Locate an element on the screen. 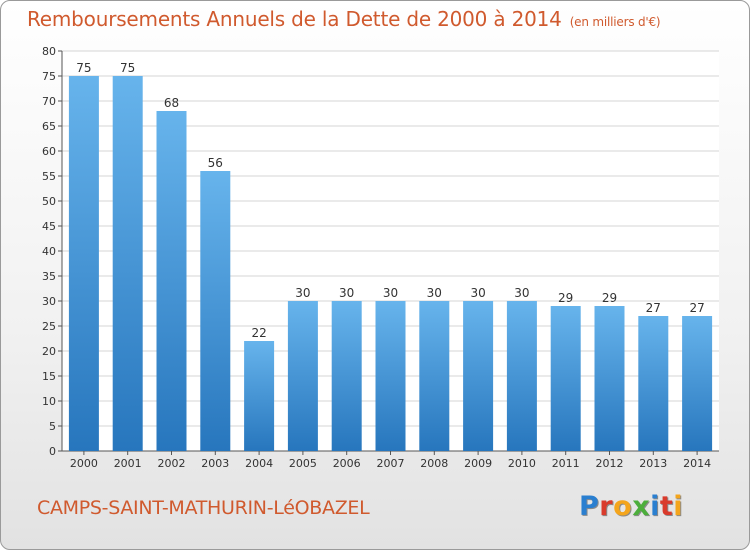  y-tick-label: 15 is located at coordinates (49, 376).